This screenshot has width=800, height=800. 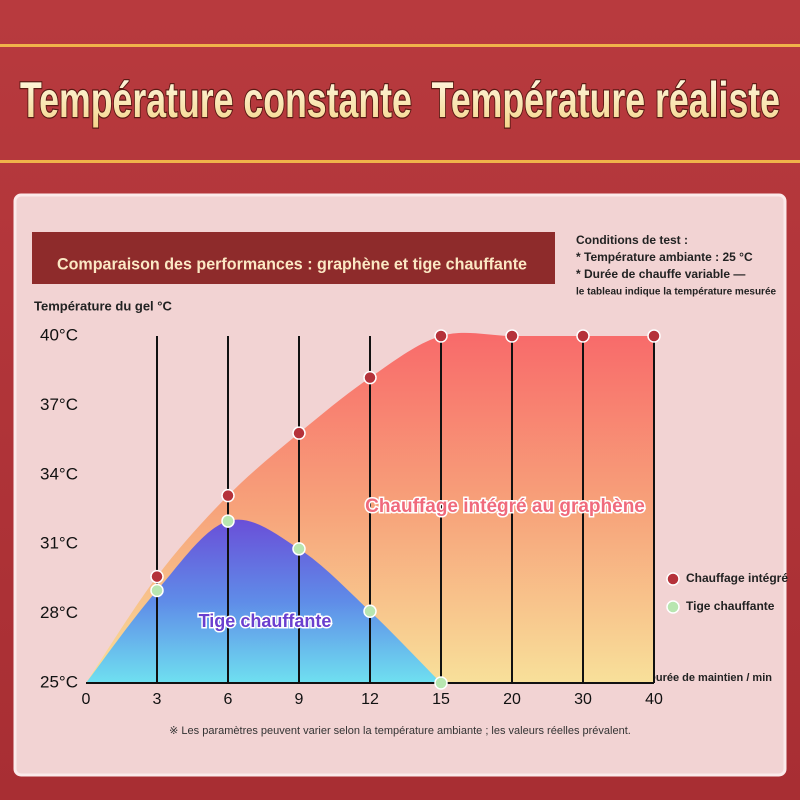 I want to click on x-tick-label: 0, so click(x=86, y=699).